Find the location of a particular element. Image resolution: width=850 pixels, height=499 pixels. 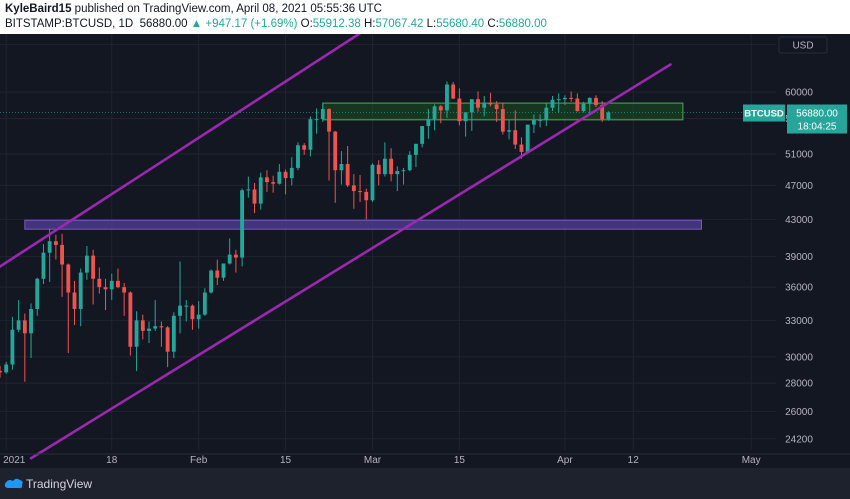

y-tick-label: 51000 is located at coordinates (799, 155).